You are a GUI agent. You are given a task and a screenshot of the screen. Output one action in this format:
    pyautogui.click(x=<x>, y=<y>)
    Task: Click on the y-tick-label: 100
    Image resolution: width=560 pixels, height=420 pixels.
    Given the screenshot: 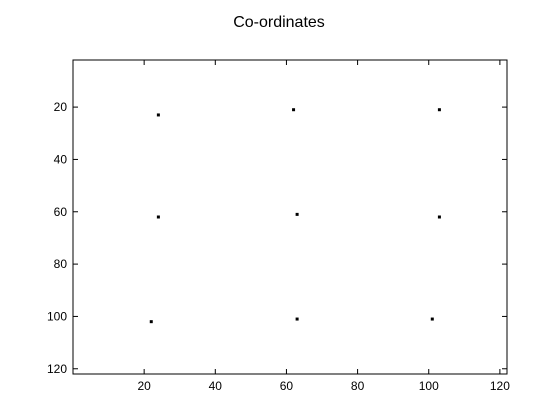 What is the action you would take?
    pyautogui.click(x=57, y=316)
    